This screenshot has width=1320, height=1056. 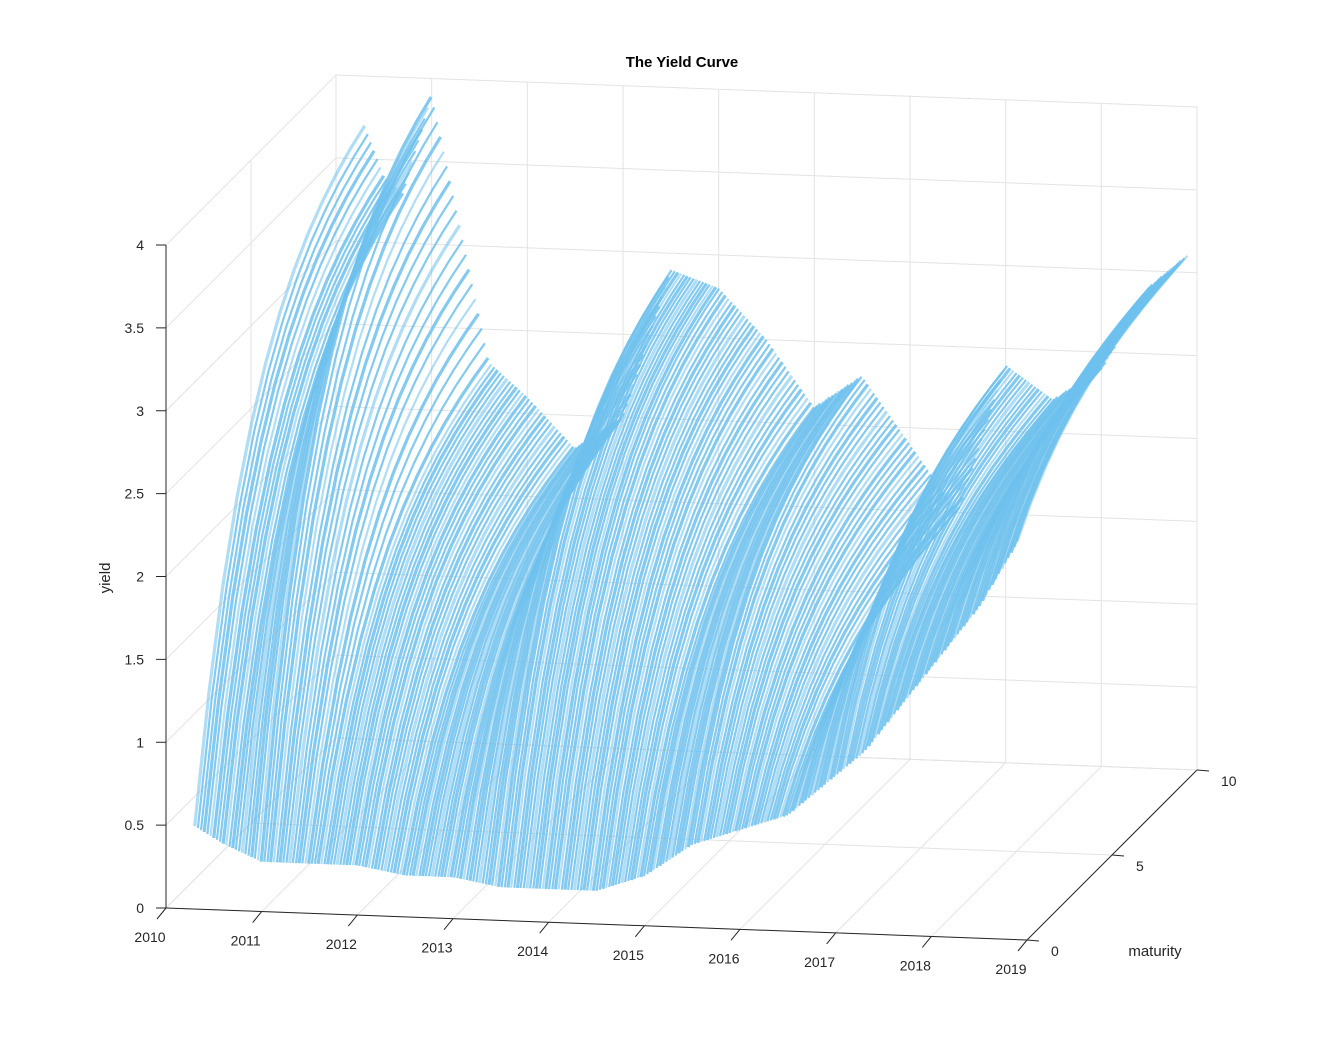 I want to click on x-tick-label: 2017, so click(x=819, y=962).